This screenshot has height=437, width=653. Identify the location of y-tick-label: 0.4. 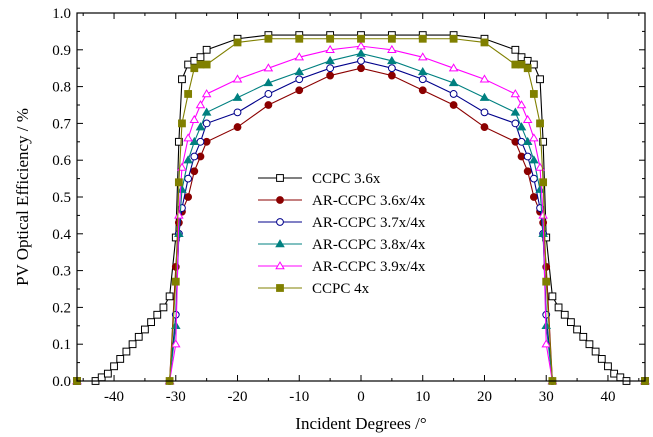
(61, 235).